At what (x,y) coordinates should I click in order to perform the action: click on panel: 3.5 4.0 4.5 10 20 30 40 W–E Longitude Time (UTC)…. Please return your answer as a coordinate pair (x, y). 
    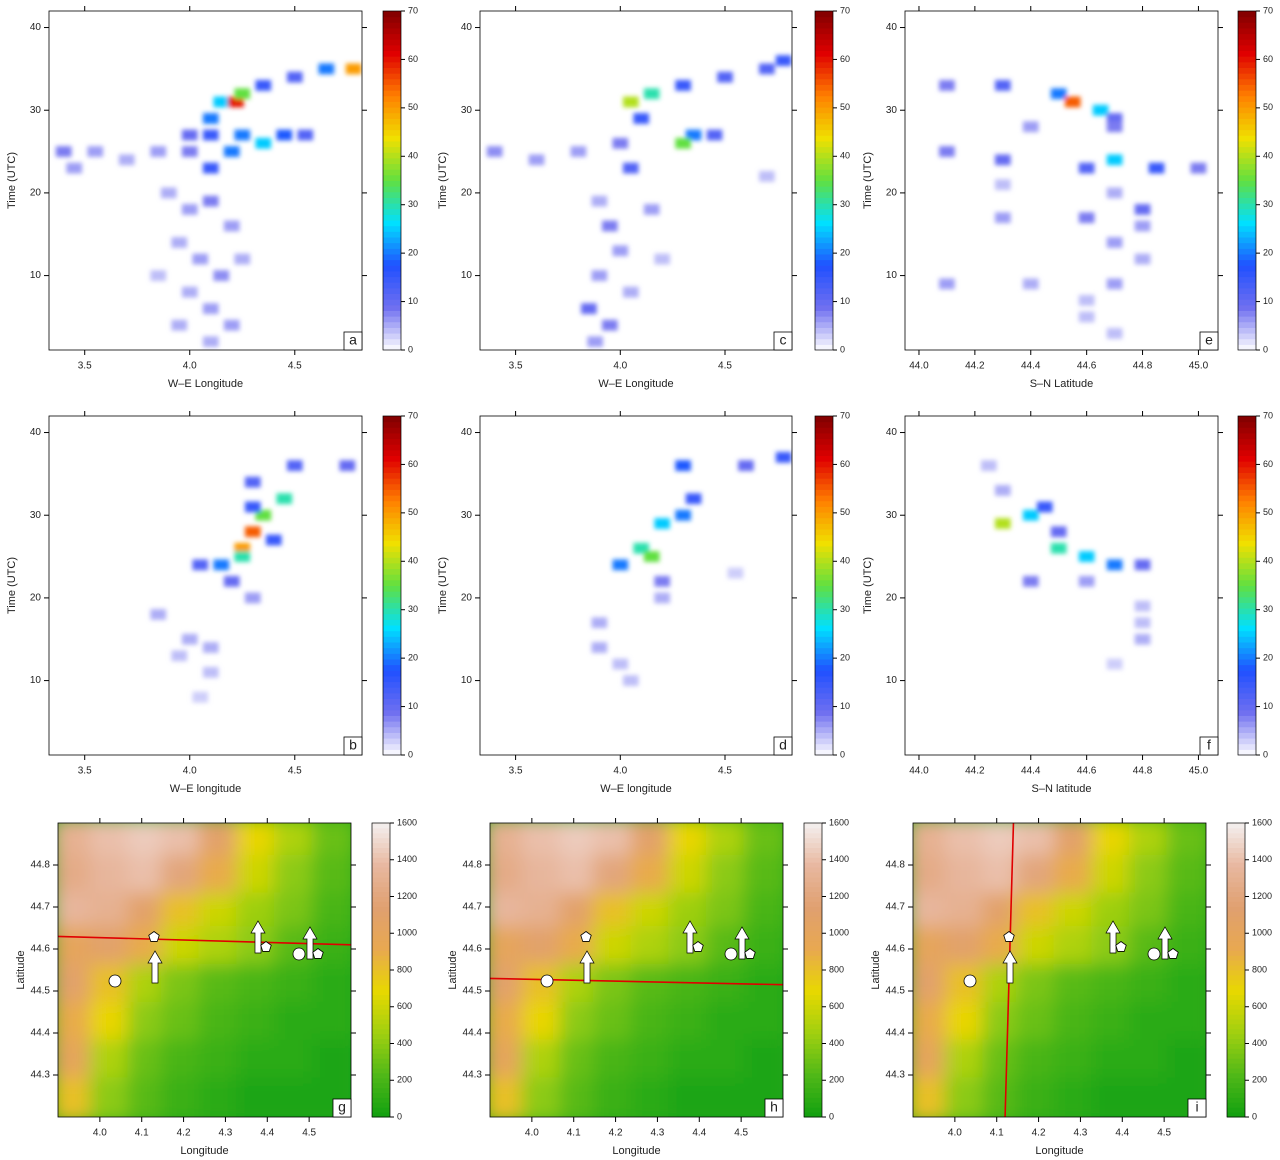
    Looking at the image, I should click on (643, 197).